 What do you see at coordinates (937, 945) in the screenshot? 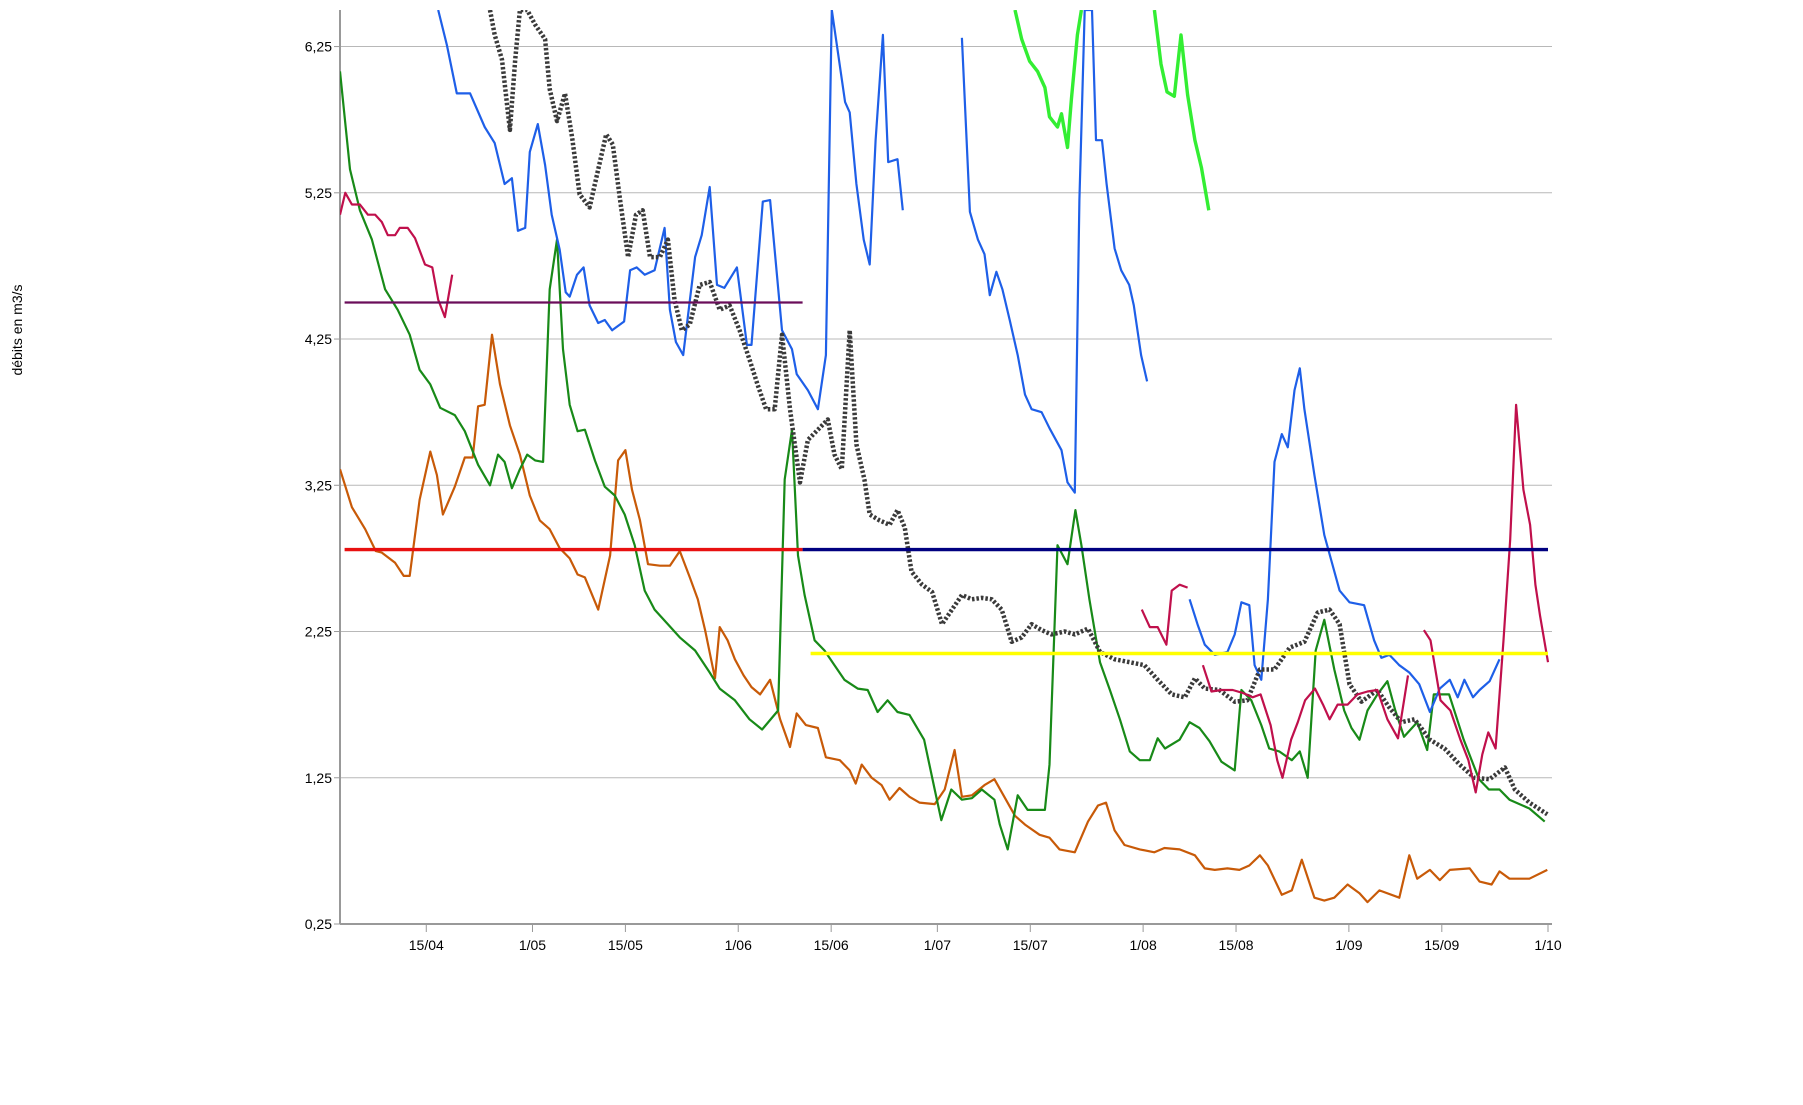
I see `x-tick-label: 1/07` at bounding box center [937, 945].